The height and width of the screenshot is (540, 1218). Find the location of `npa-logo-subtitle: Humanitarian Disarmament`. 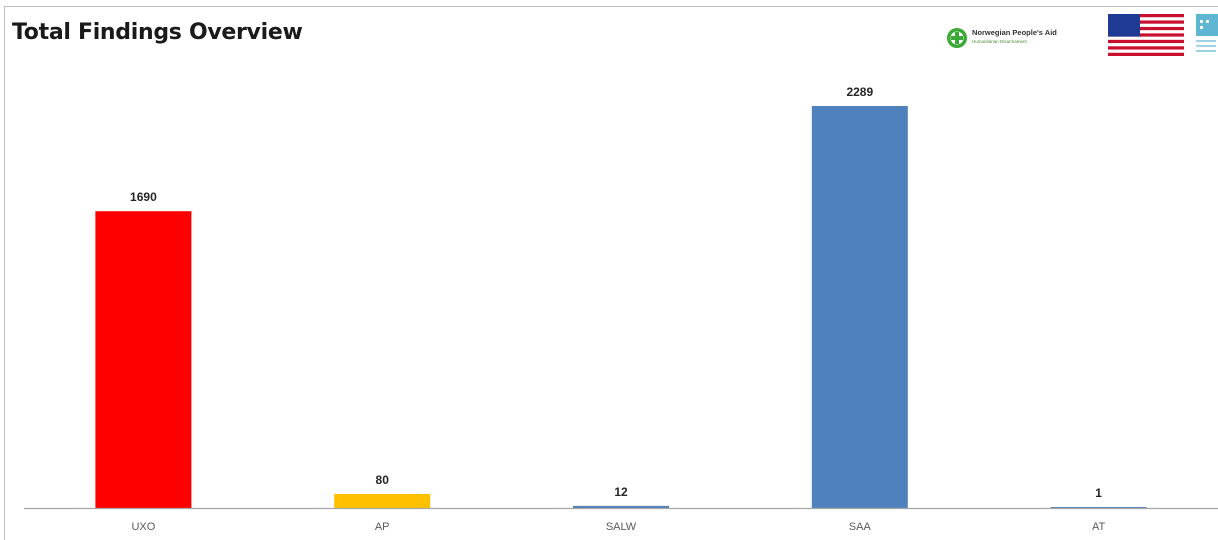

npa-logo-subtitle: Humanitarian Disarmament is located at coordinates (999, 41).